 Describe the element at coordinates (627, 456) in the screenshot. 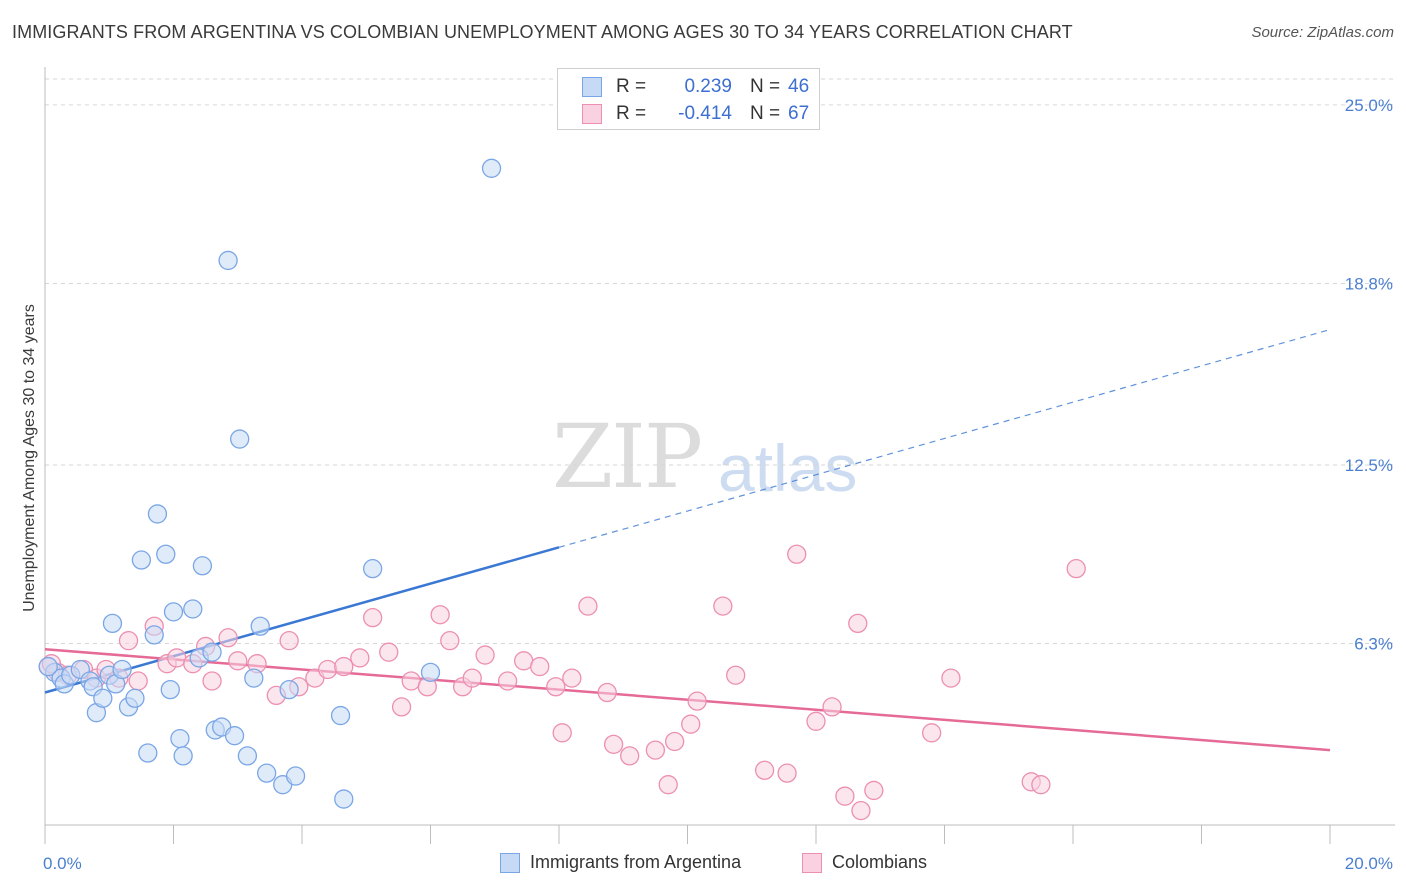

I see `watermark-zip: ZIP` at that location.